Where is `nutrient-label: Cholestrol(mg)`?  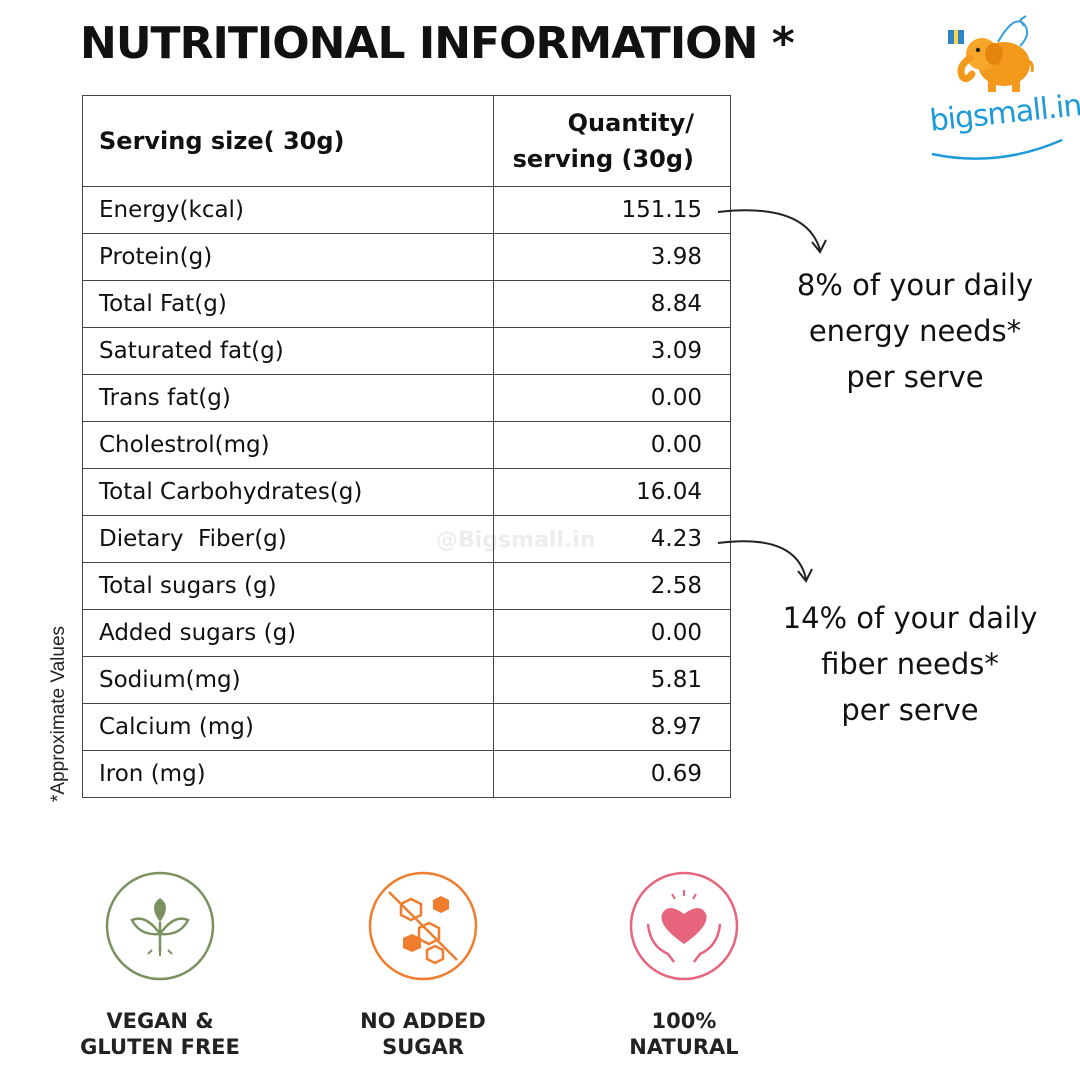 nutrient-label: Cholestrol(mg) is located at coordinates (288, 445).